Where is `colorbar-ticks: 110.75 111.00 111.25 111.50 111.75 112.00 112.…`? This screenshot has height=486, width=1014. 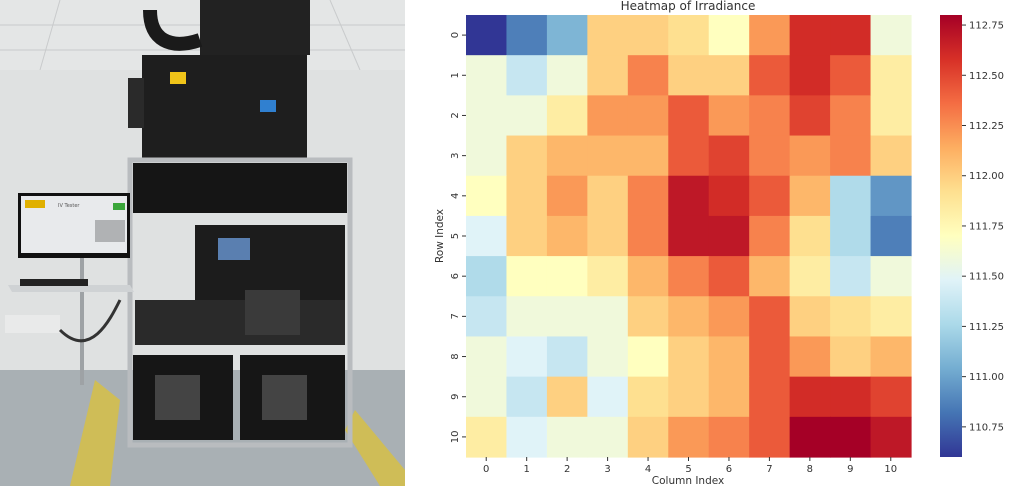
colorbar-ticks: 110.75 111.00 111.25 111.50 111.75 112.00 112.… is located at coordinates (983, 227).